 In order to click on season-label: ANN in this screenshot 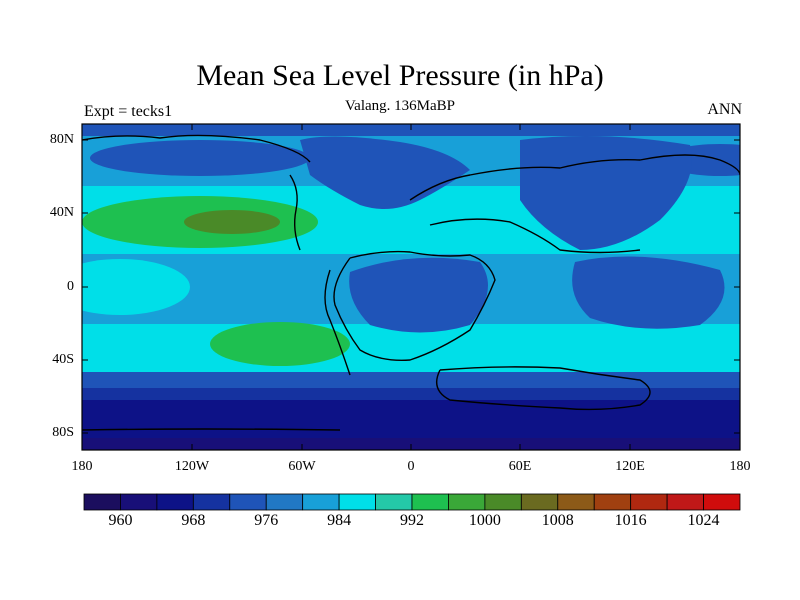, I will do `click(724, 109)`.